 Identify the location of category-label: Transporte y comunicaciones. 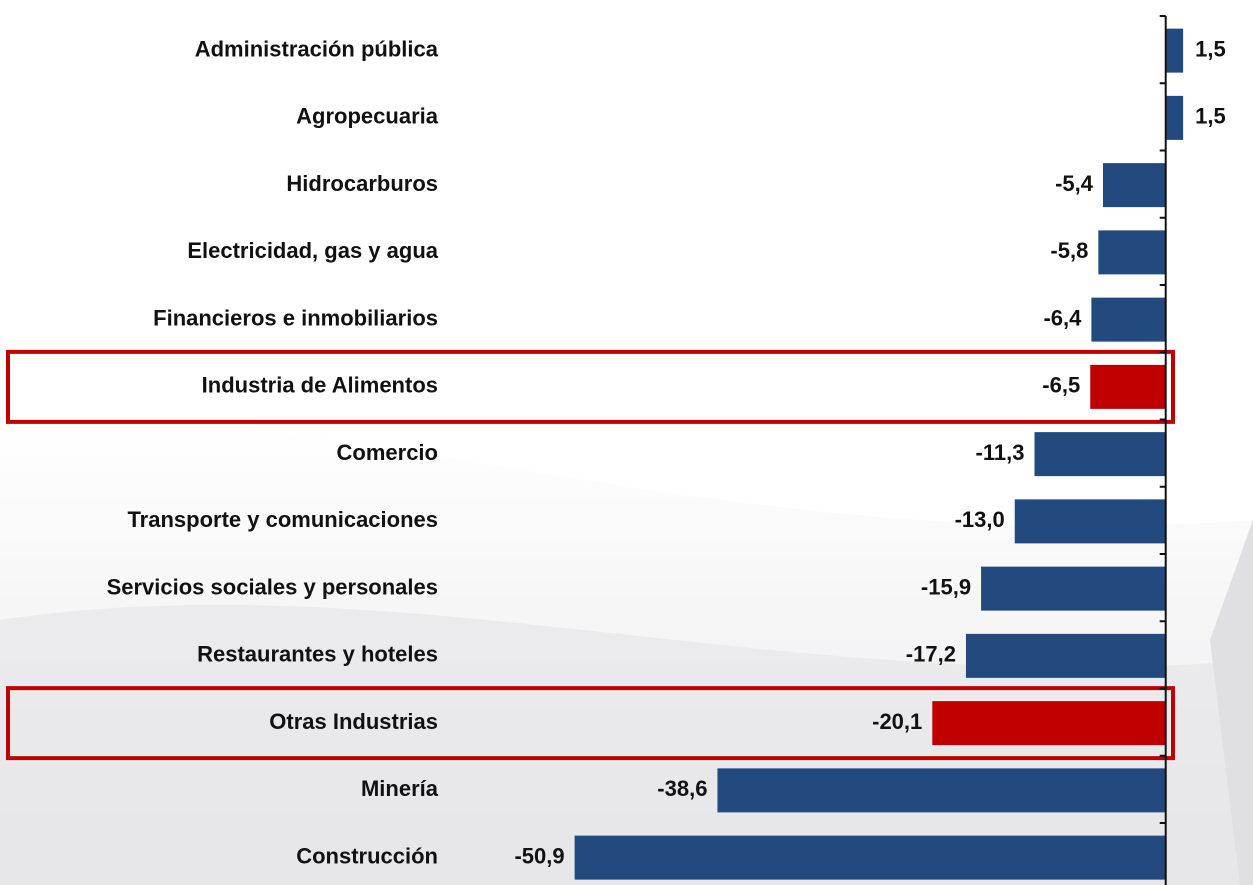
(282, 519).